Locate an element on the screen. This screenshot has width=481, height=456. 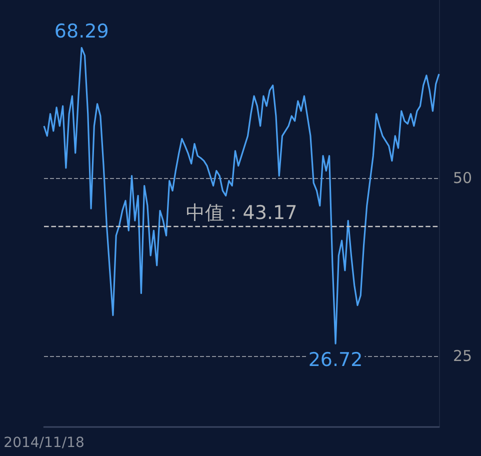
ref-line-label: 中值：43.17 is located at coordinates (242, 213).